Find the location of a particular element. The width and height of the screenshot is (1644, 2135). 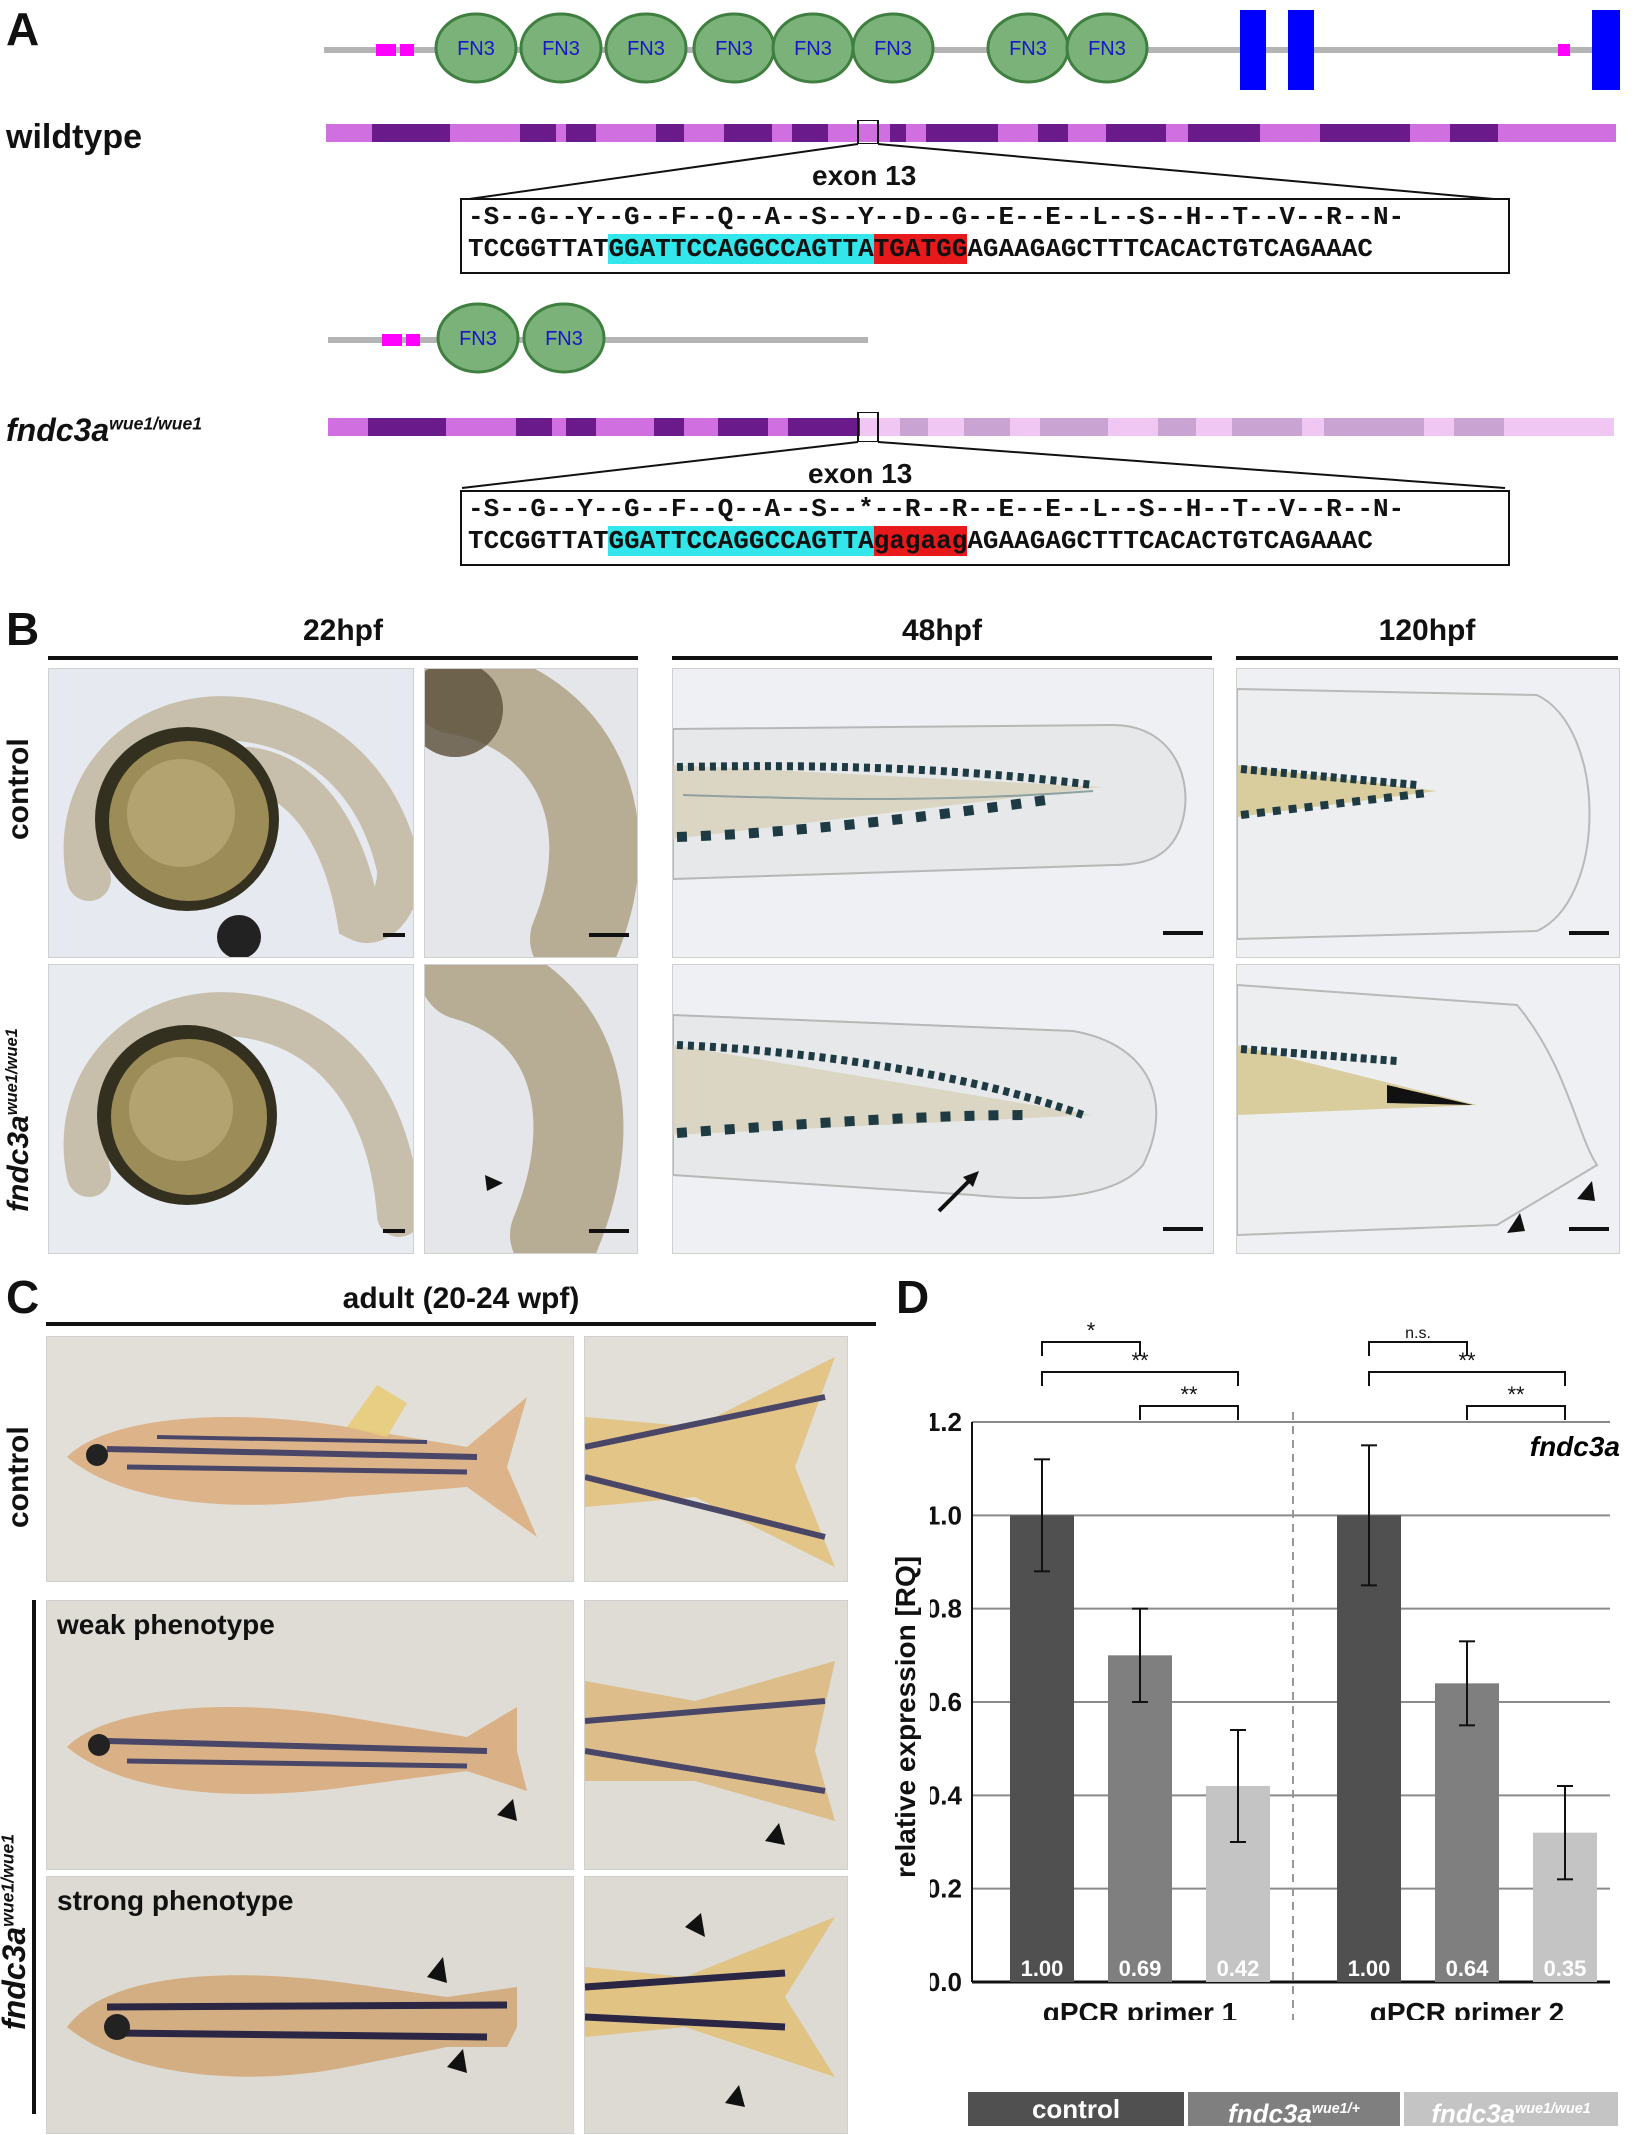

photo-adult-strong-zoom is located at coordinates (716, 2005).